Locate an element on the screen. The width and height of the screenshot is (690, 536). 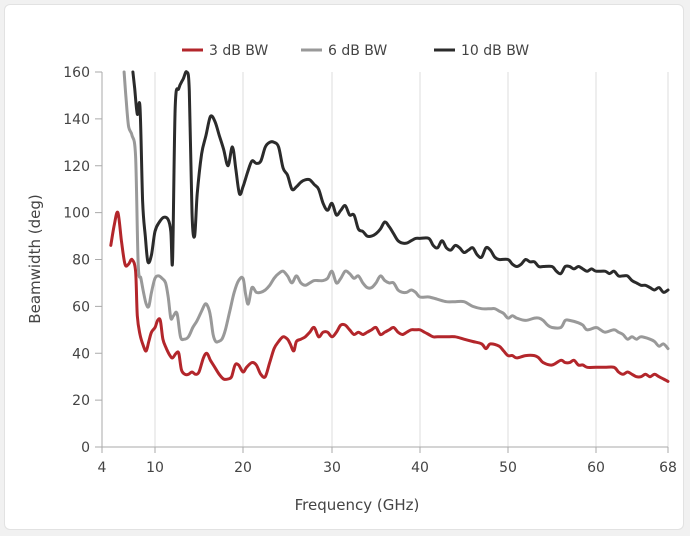
x-tick-label-30: 30 is located at coordinates (332, 468).